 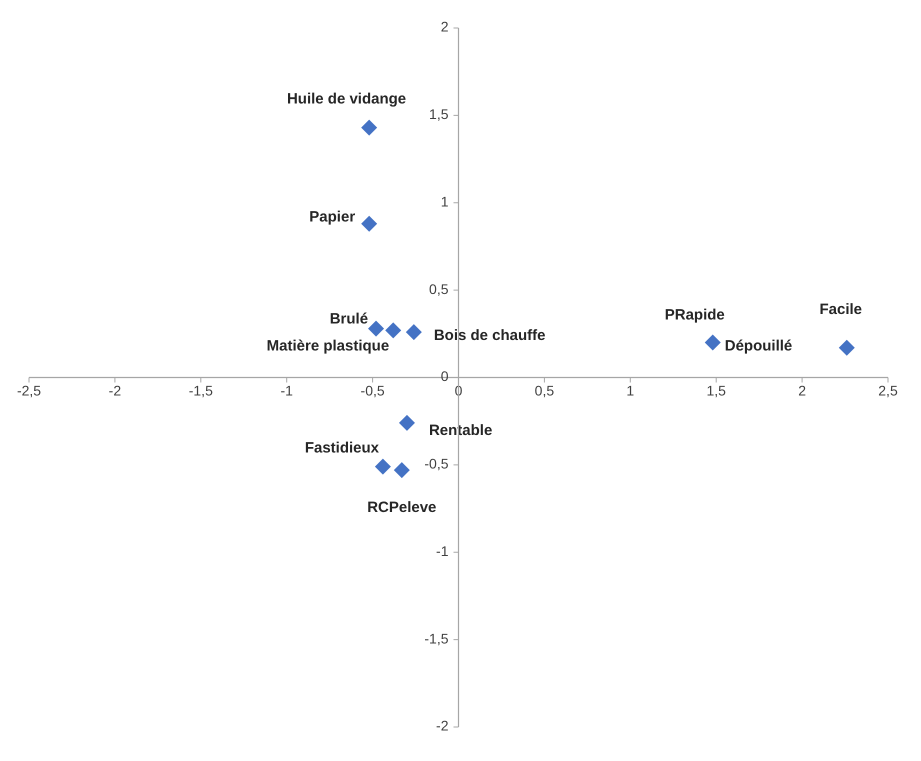 I want to click on annotation: Huile de vidange, so click(x=346, y=99).